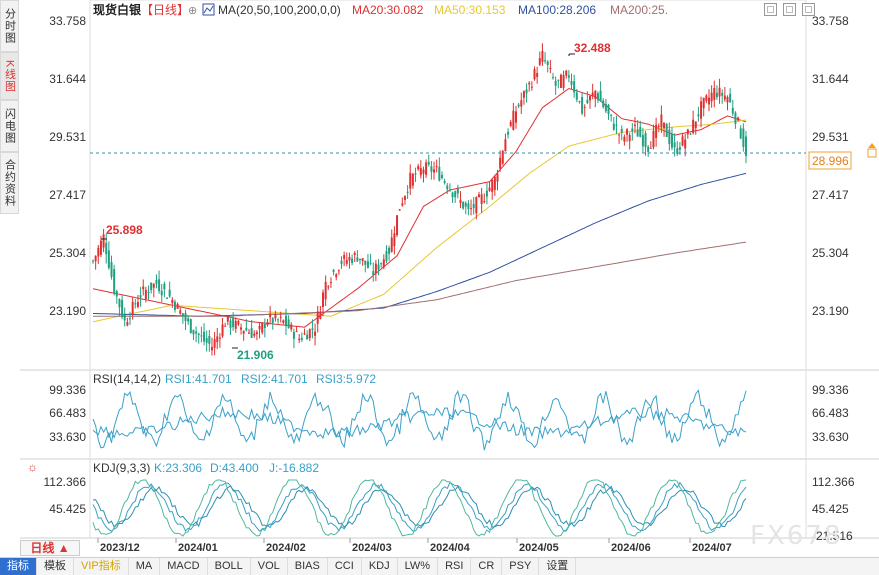 The height and width of the screenshot is (575, 879). Describe the element at coordinates (145, 566) in the screenshot. I see `tab-ma: MA` at that location.